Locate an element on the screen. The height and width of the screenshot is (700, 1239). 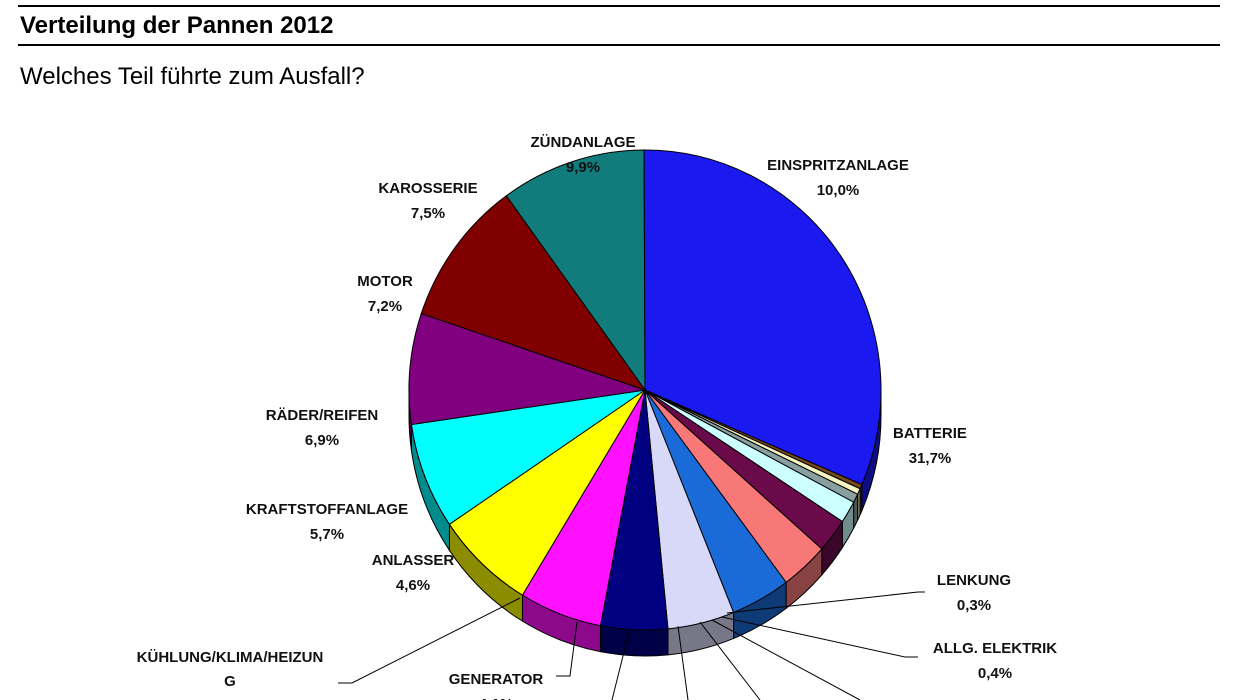
top-rule is located at coordinates (619, 6).